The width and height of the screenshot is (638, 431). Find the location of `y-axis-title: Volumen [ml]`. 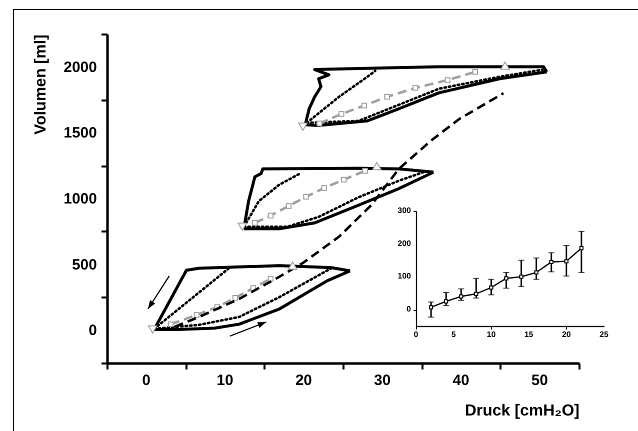

y-axis-title: Volumen [ml] is located at coordinates (41, 84).